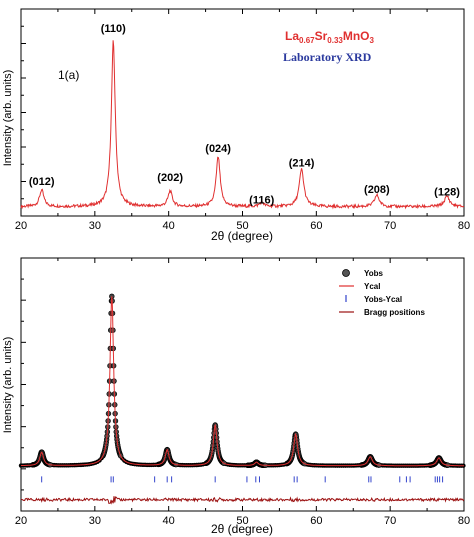 Image resolution: width=474 pixels, height=537 pixels. What do you see at coordinates (316, 226) in the screenshot?
I see `panel-a-x-tick-label: 60` at bounding box center [316, 226].